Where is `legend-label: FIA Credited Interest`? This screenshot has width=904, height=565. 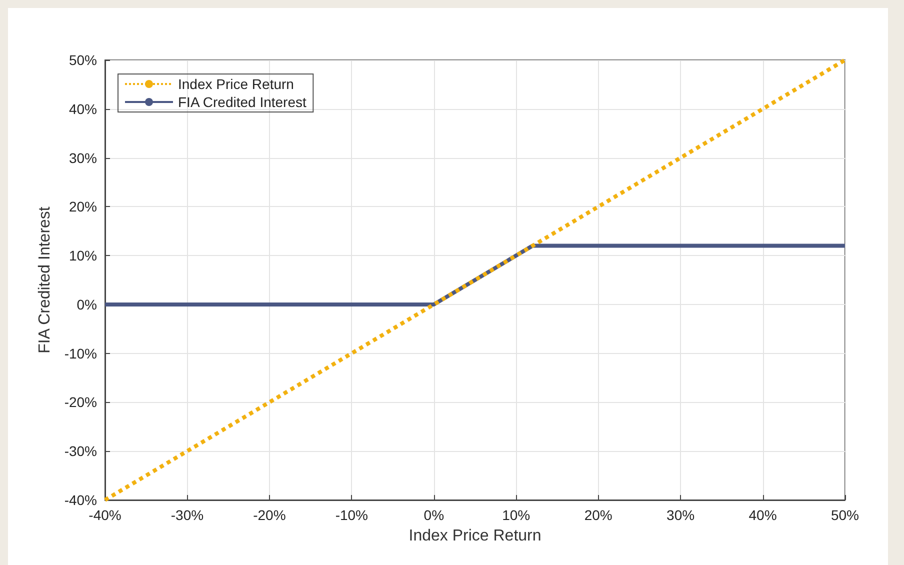 legend-label: FIA Credited Interest is located at coordinates (242, 102).